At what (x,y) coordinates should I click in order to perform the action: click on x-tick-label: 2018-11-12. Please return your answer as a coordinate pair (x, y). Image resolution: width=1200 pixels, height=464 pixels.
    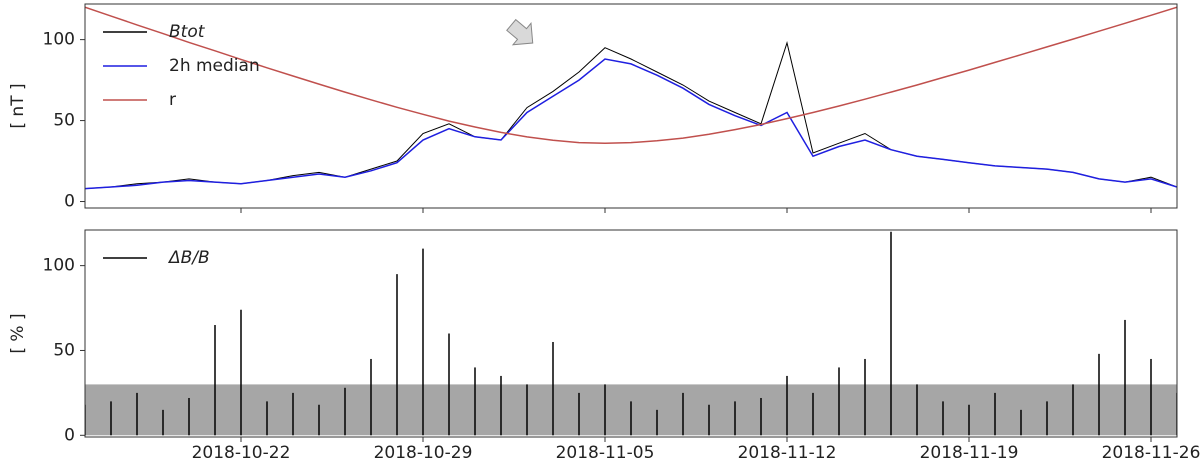
    Looking at the image, I should click on (787, 453).